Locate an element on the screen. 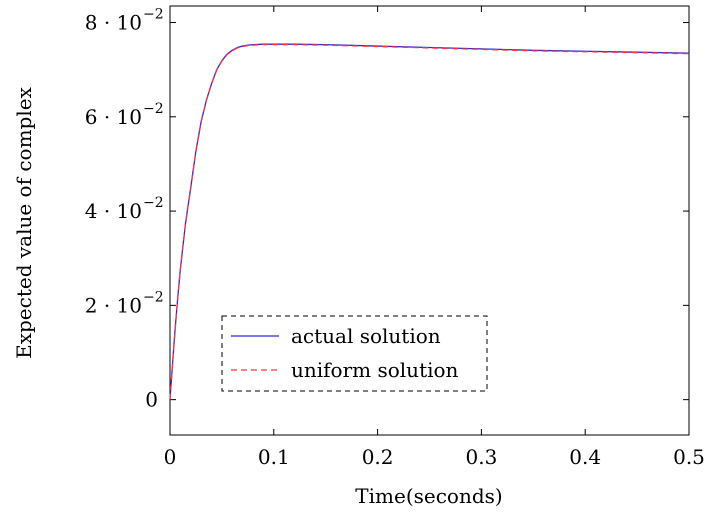  y-tick-mantissa: 0 is located at coordinates (151, 400).